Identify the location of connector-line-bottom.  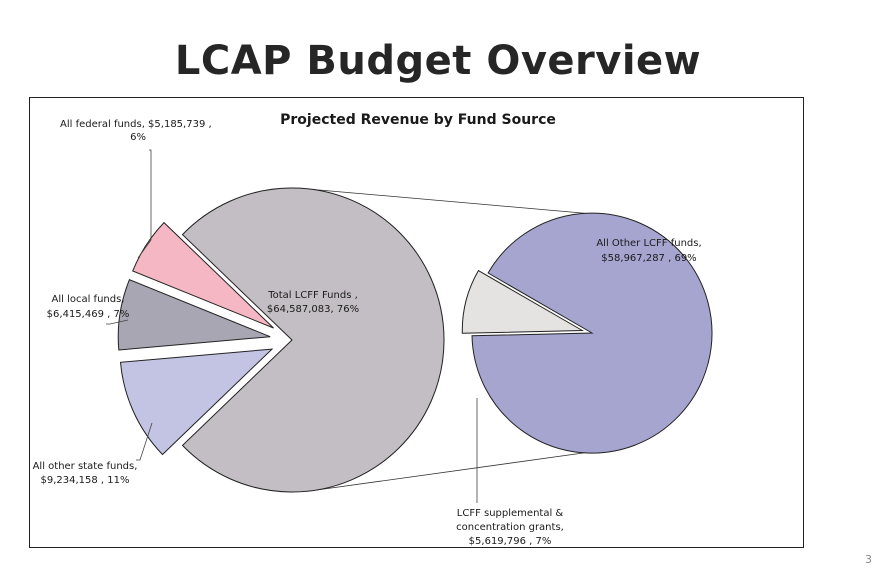
(449, 471).